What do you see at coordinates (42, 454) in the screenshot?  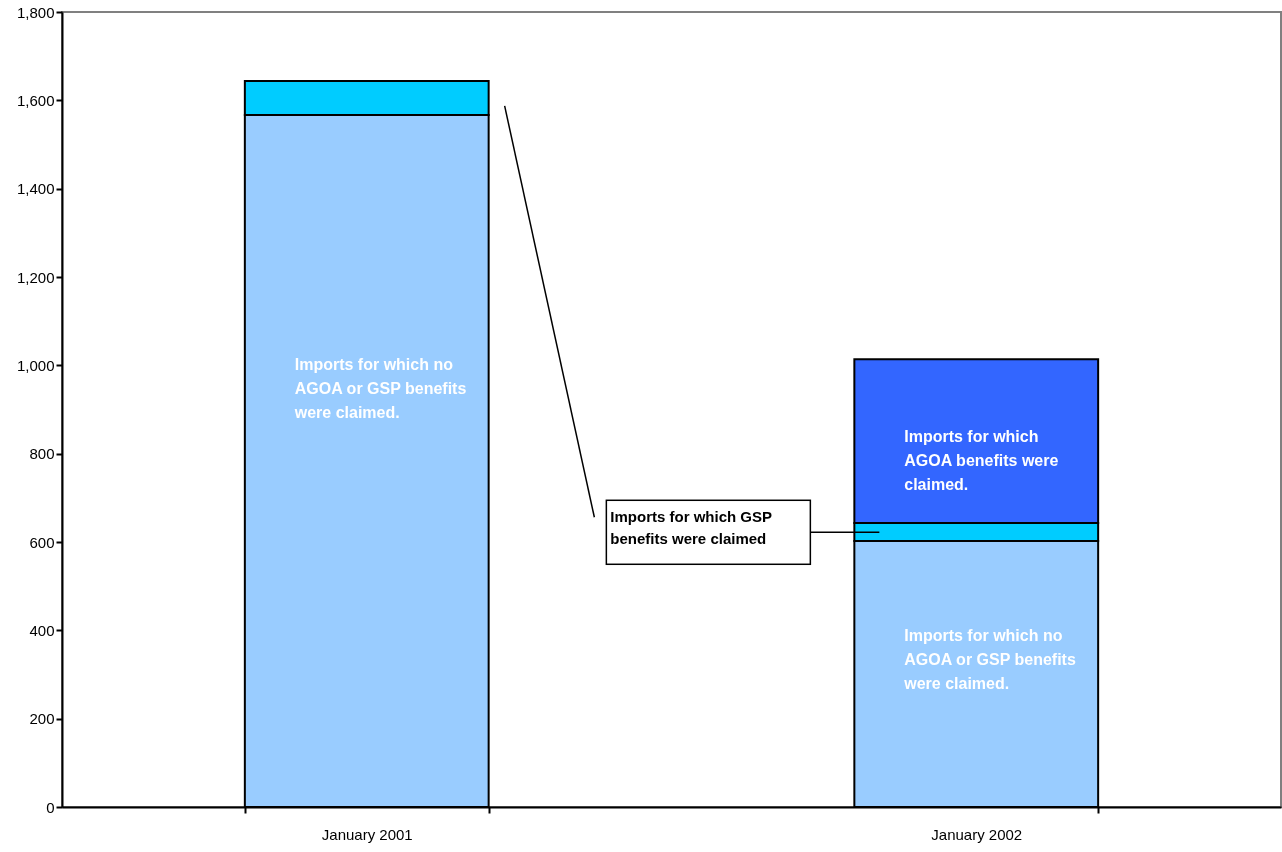 I see `y-tick-label: 800` at bounding box center [42, 454].